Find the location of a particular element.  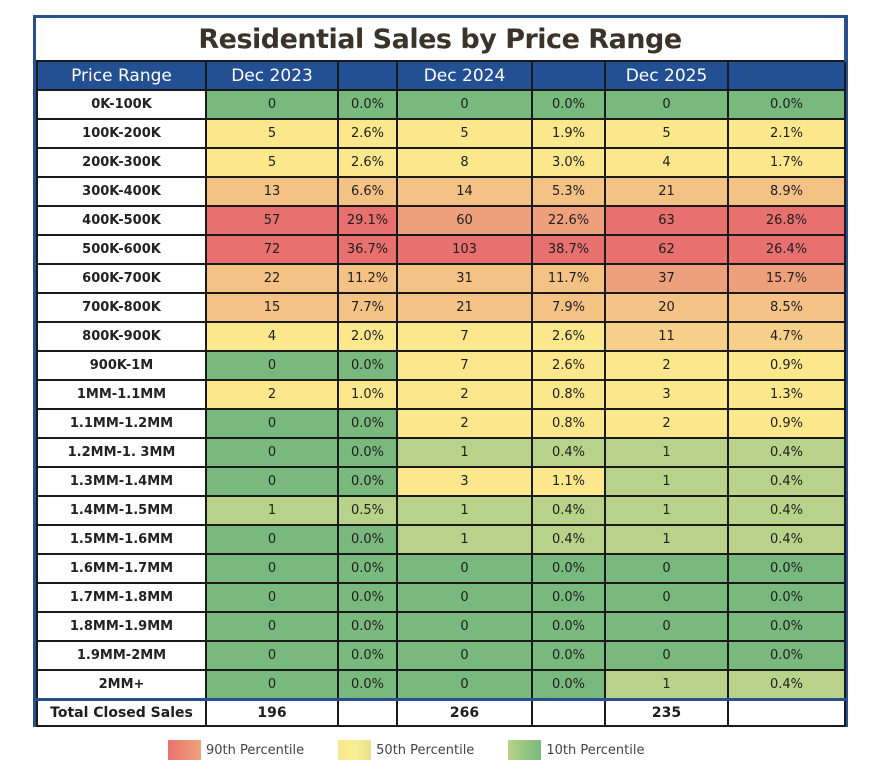

price-range-label: 1.8MM-1.9MM is located at coordinates (121, 626).